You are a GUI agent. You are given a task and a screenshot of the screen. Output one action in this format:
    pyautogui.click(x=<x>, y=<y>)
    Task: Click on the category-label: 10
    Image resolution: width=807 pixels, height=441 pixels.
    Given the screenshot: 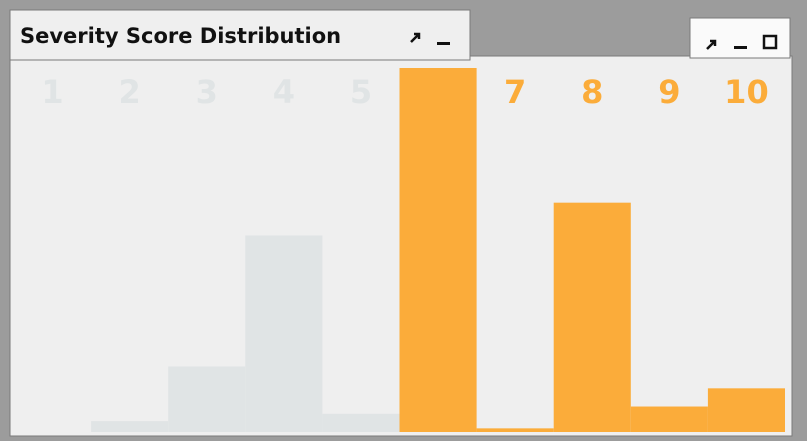 What is the action you would take?
    pyautogui.click(x=746, y=92)
    